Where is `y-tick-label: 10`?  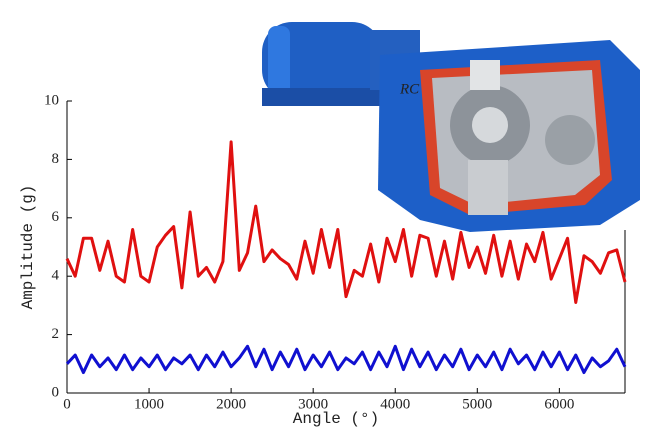
y-tick-label: 10 is located at coordinates (51, 100).